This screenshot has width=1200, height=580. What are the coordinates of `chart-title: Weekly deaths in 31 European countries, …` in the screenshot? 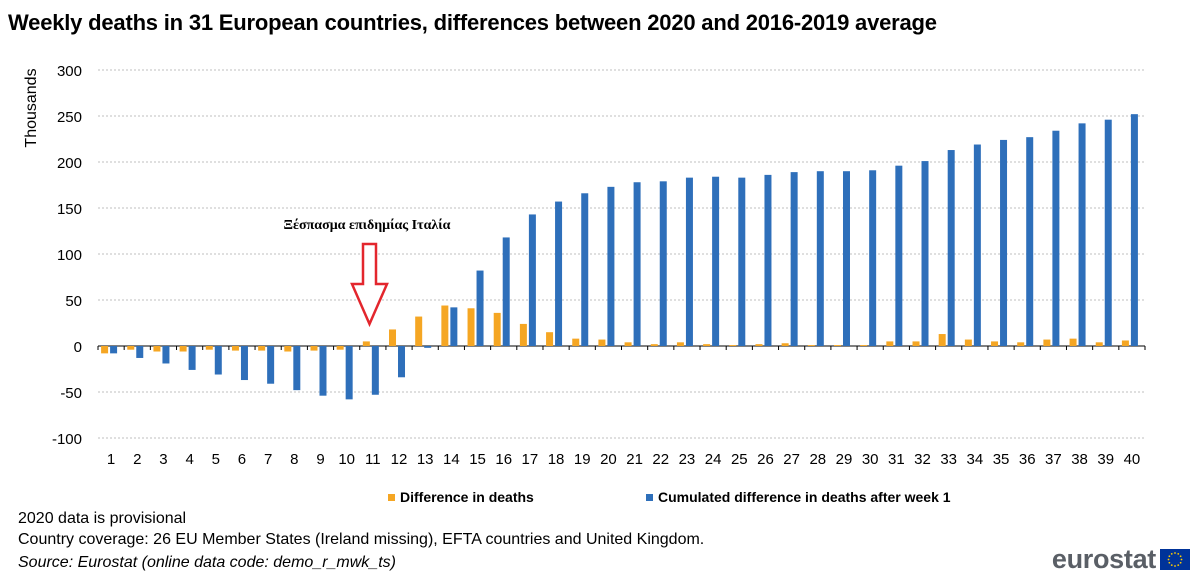 It's located at (472, 22).